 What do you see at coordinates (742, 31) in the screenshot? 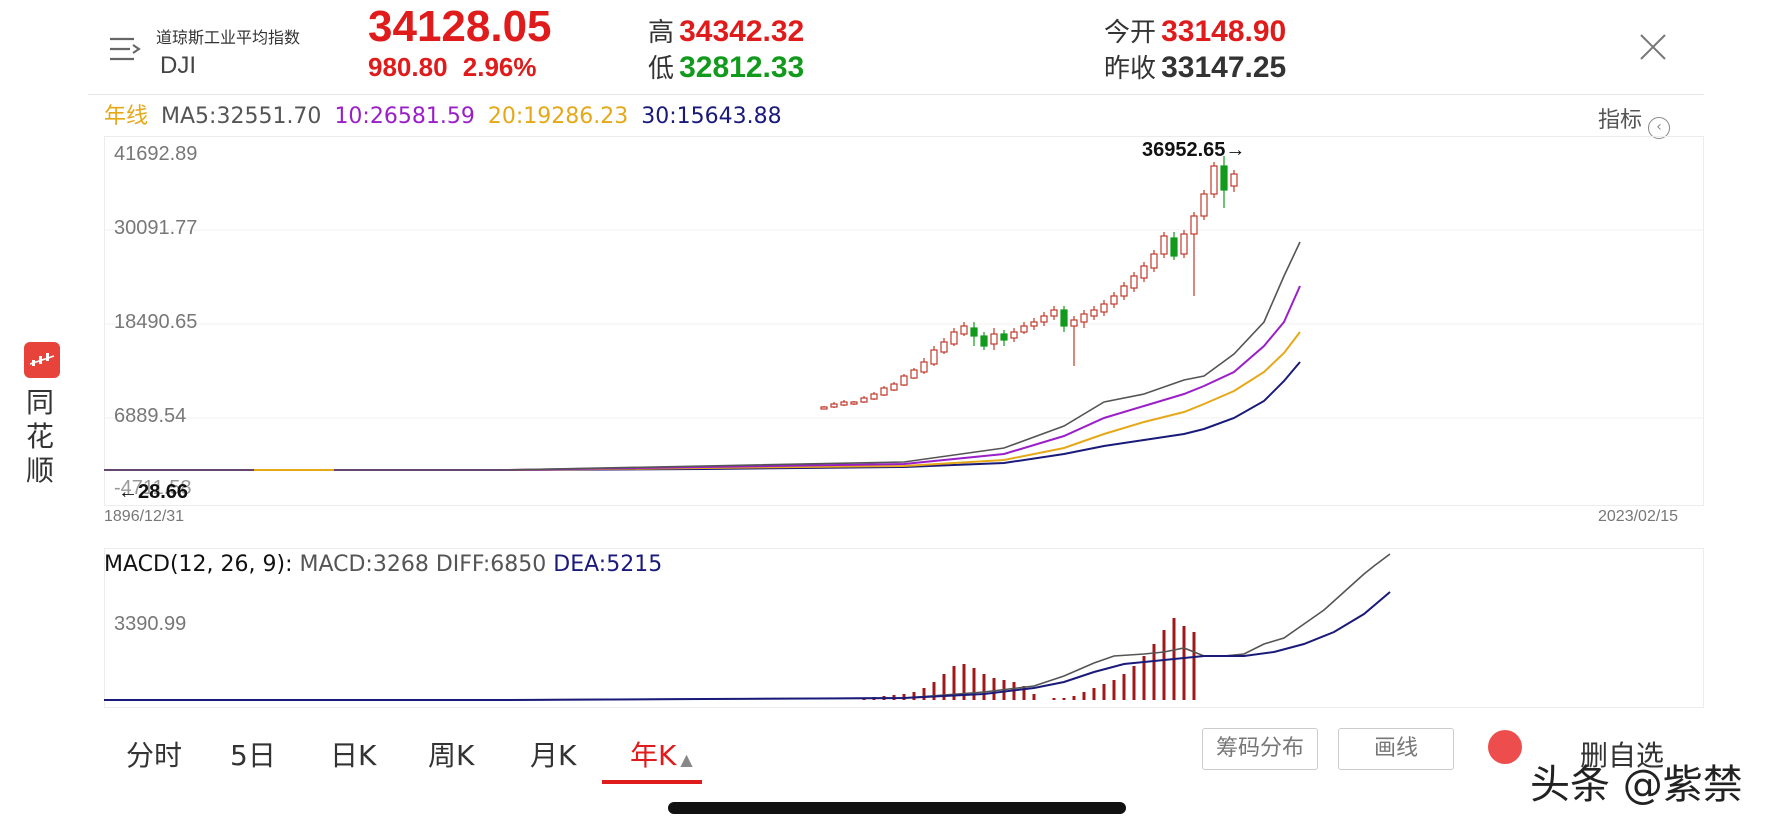
I see `high-value: 34342.32` at bounding box center [742, 31].